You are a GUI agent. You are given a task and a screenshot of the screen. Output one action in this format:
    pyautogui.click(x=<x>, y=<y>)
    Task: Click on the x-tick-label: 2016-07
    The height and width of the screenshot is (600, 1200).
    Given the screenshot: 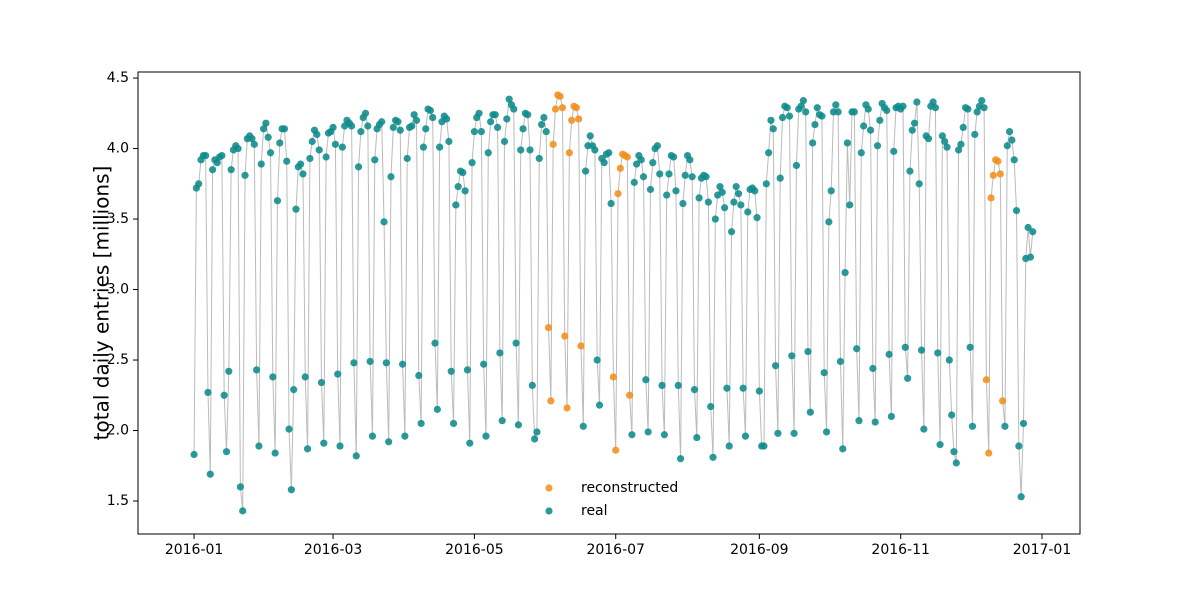 What is the action you would take?
    pyautogui.click(x=615, y=550)
    